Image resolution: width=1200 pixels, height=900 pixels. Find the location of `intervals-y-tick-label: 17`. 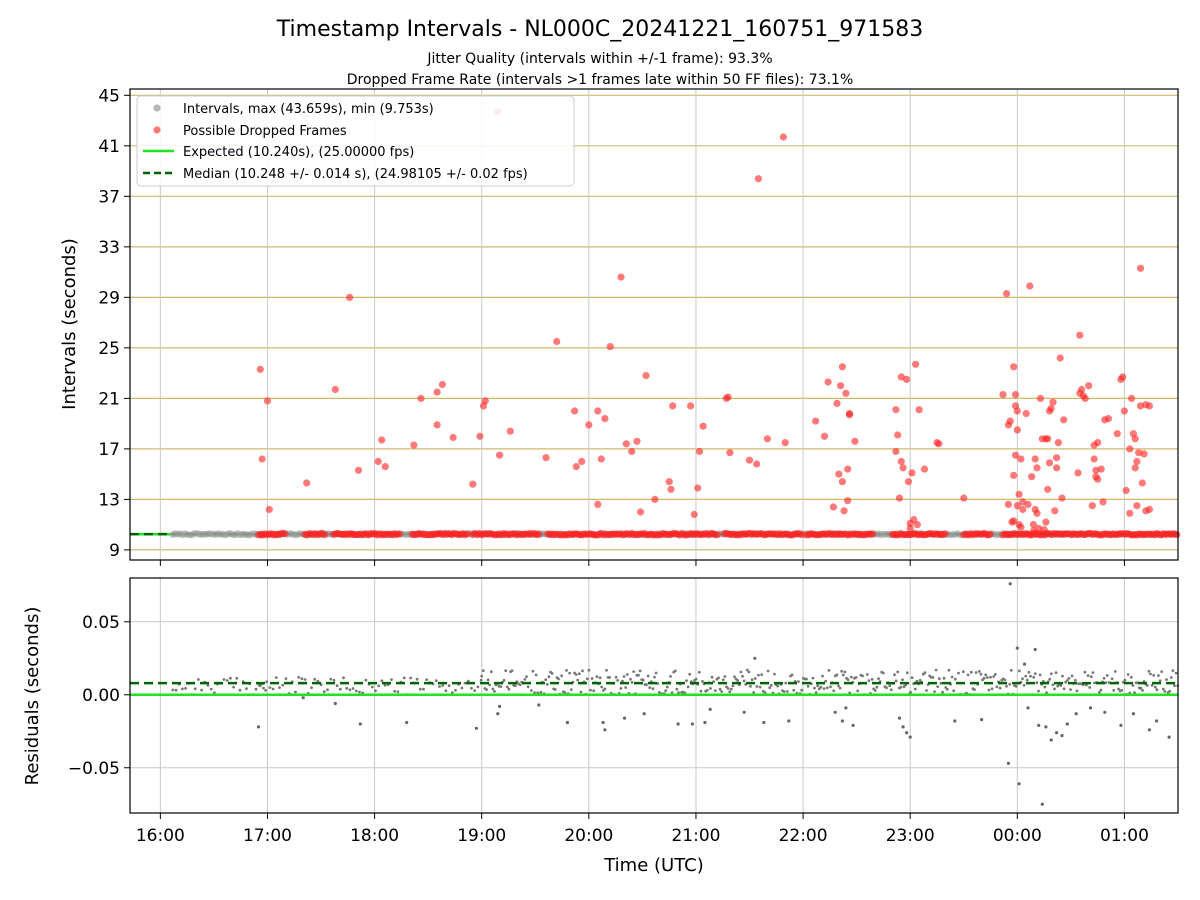

intervals-y-tick-label: 17 is located at coordinates (109, 450).